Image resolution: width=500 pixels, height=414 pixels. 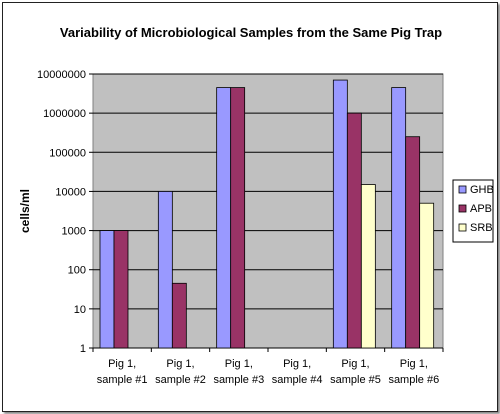 I want to click on x-category-label-line2: sample #1, so click(x=122, y=380).